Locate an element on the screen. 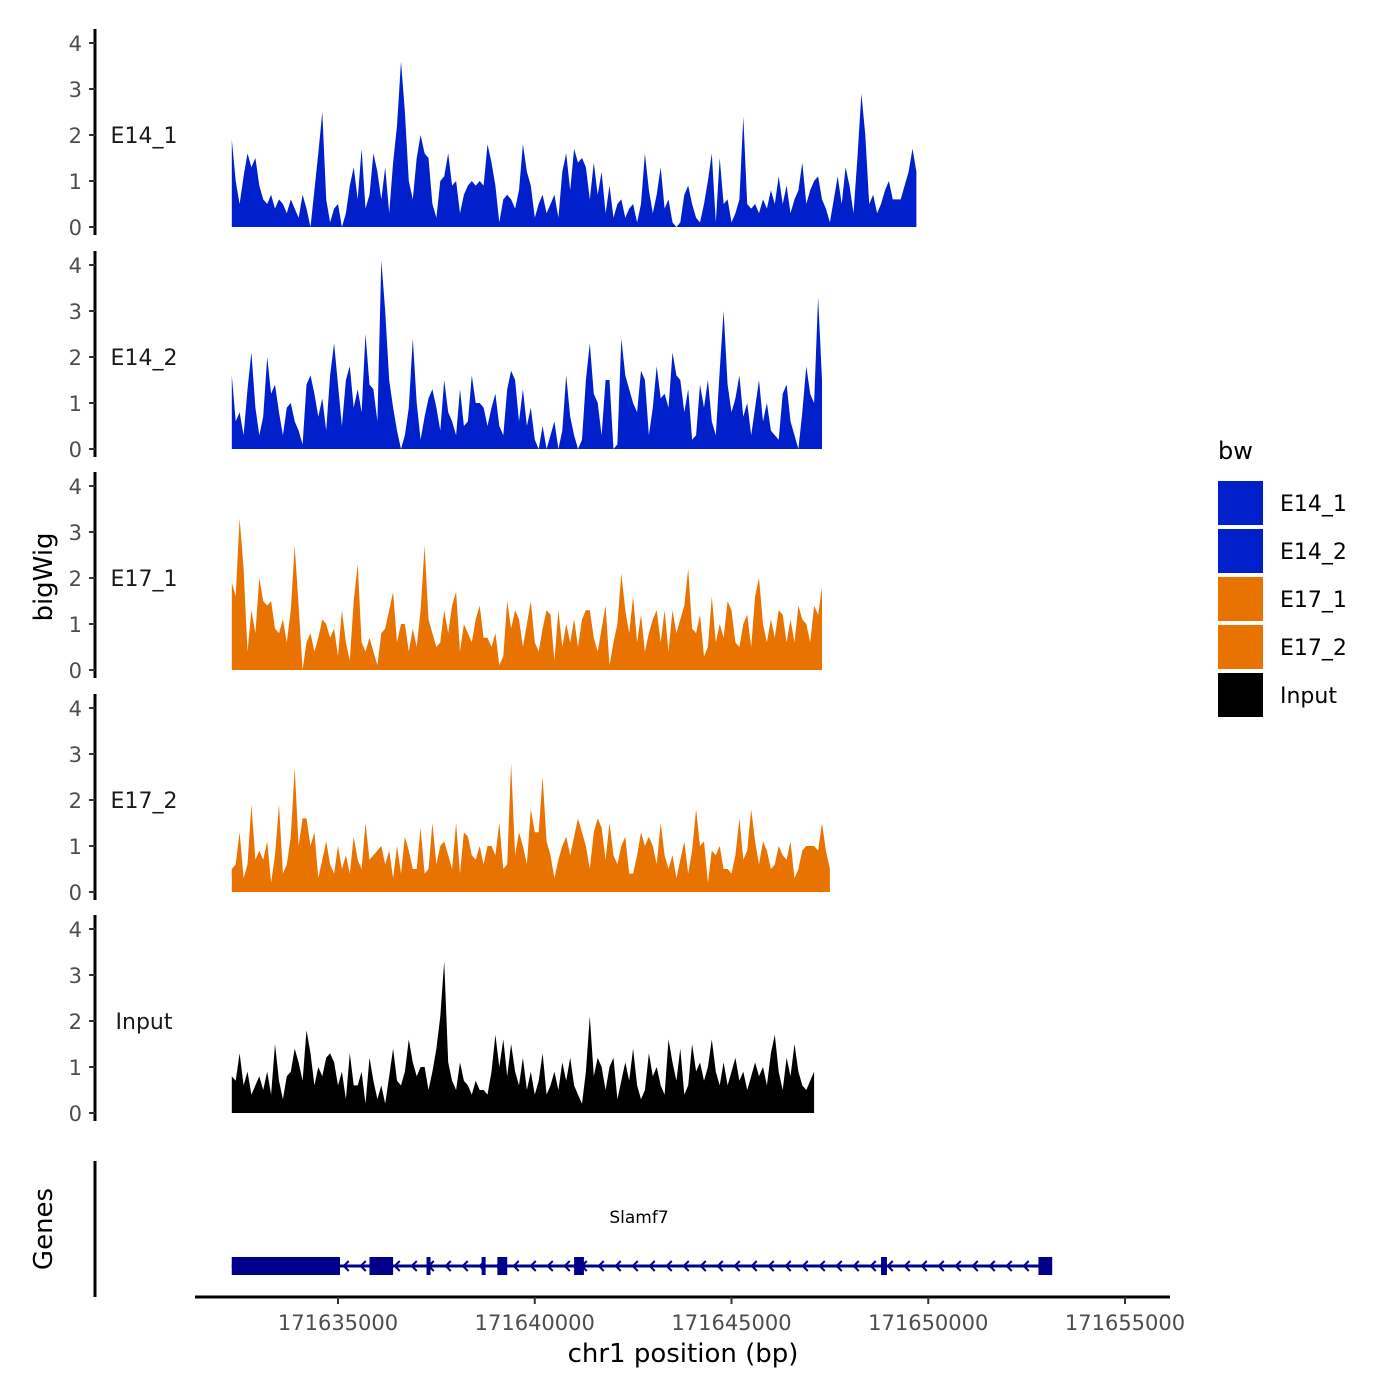 The height and width of the screenshot is (1400, 1400). track-label: E17_1 is located at coordinates (144, 579).